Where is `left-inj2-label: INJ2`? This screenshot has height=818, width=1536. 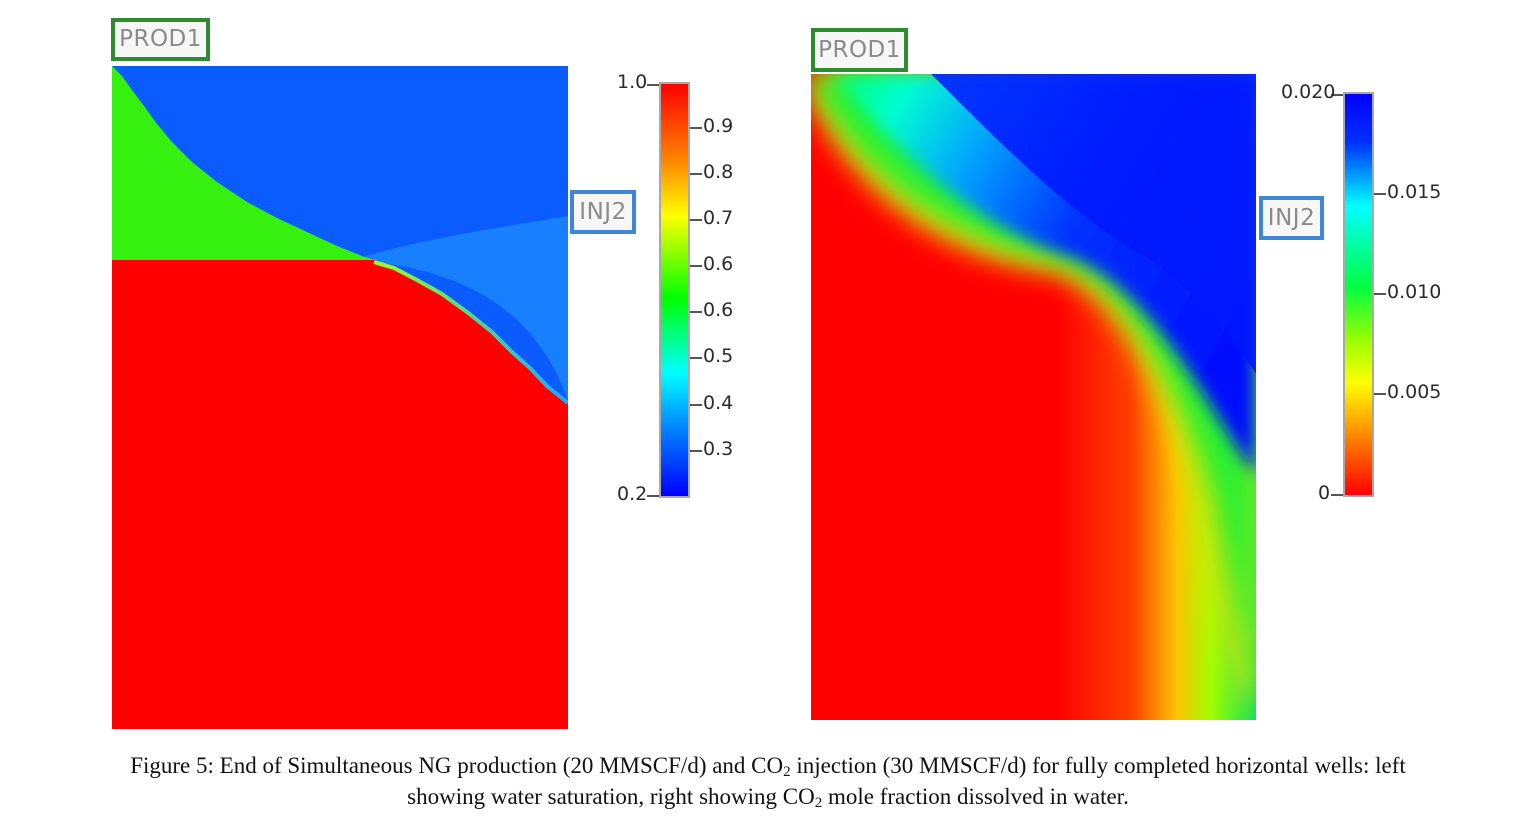
left-inj2-label: INJ2 is located at coordinates (603, 212).